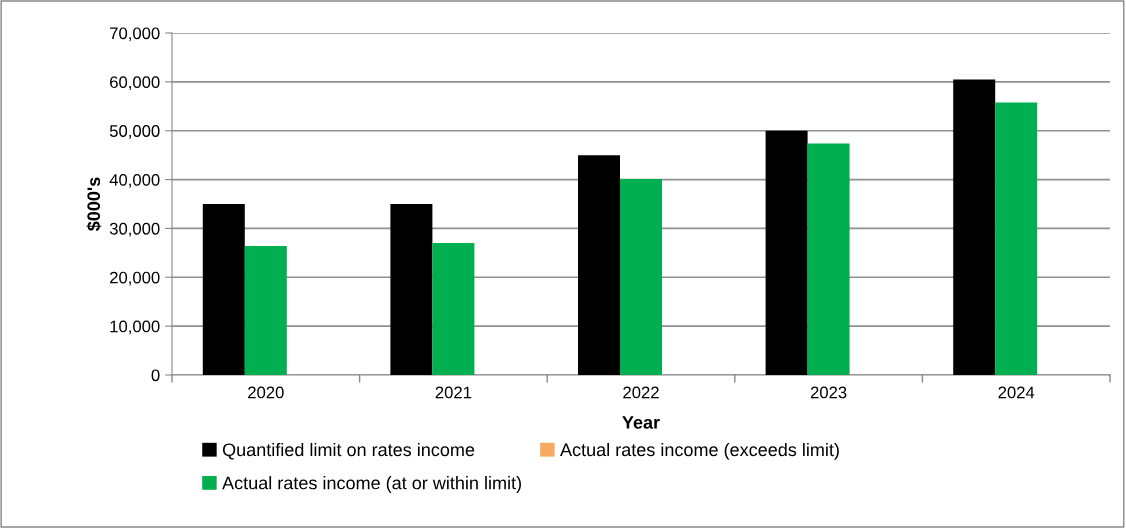  Describe the element at coordinates (1016, 392) in the screenshot. I see `x-tick-label: 2024` at that location.